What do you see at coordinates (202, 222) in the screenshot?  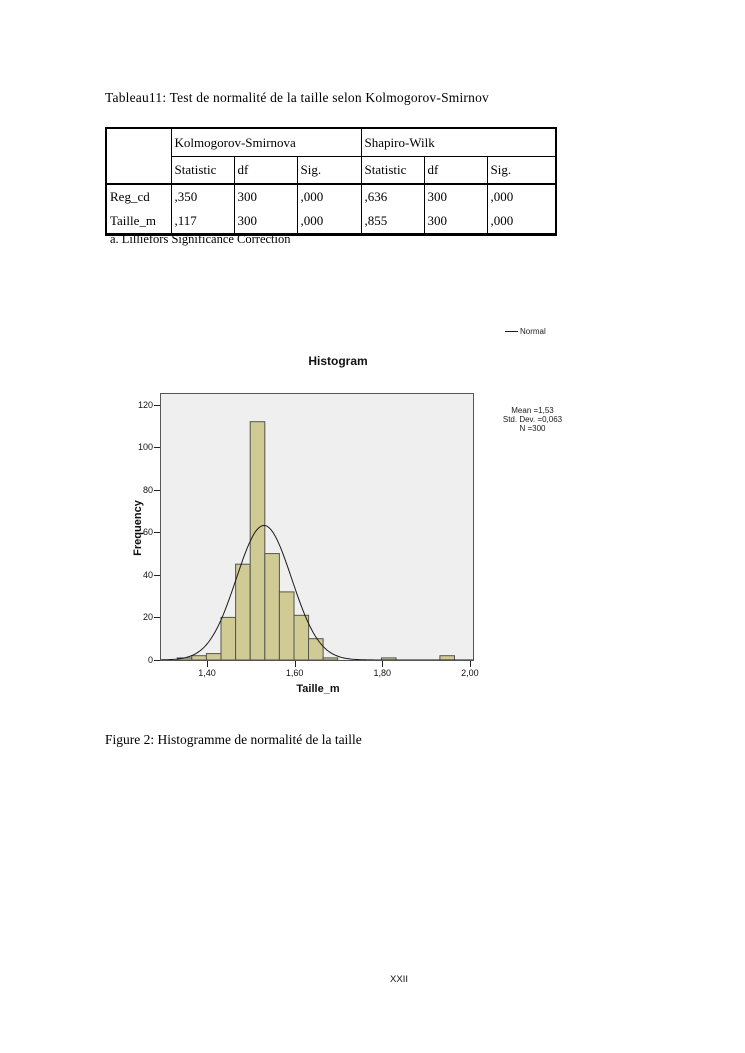 I see `table-cell: ,117` at bounding box center [202, 222].